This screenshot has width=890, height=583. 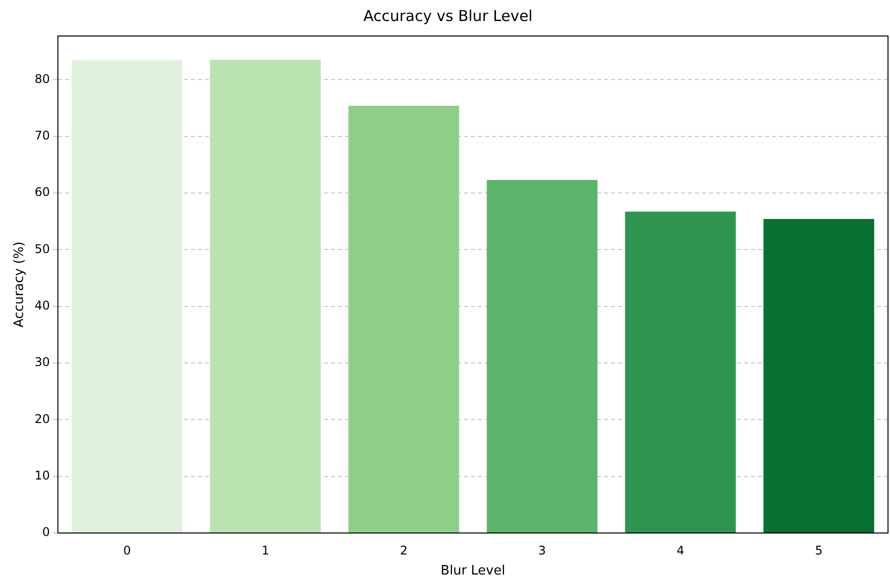 What do you see at coordinates (404, 550) in the screenshot?
I see `x-tick-label: 2` at bounding box center [404, 550].